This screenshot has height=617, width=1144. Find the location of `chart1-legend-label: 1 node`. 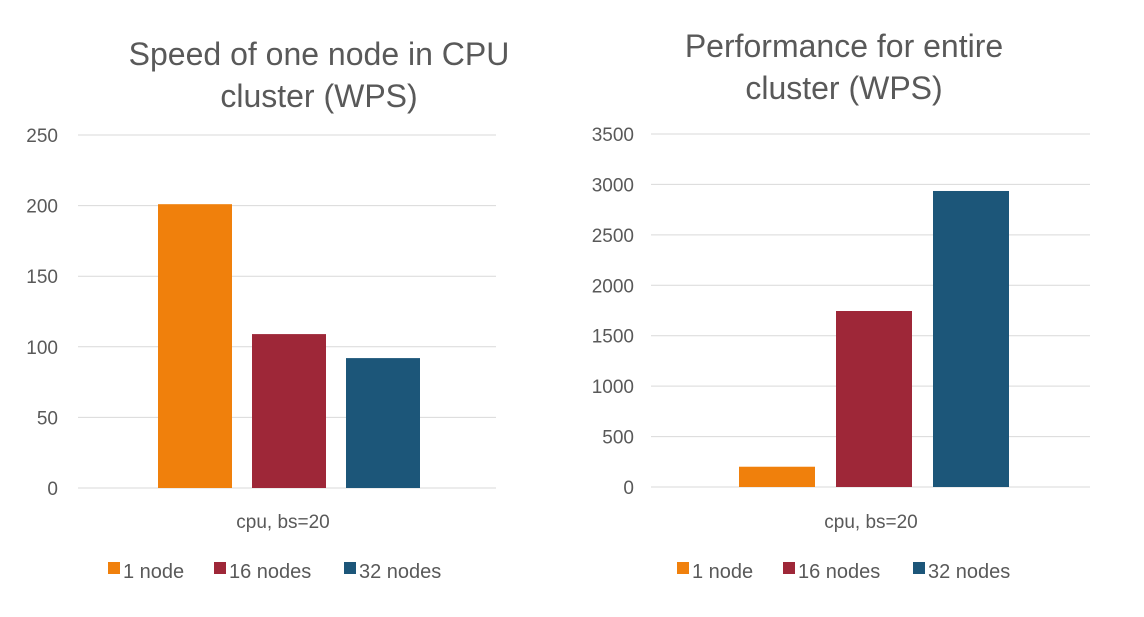

chart1-legend-label: 1 node is located at coordinates (153, 572).